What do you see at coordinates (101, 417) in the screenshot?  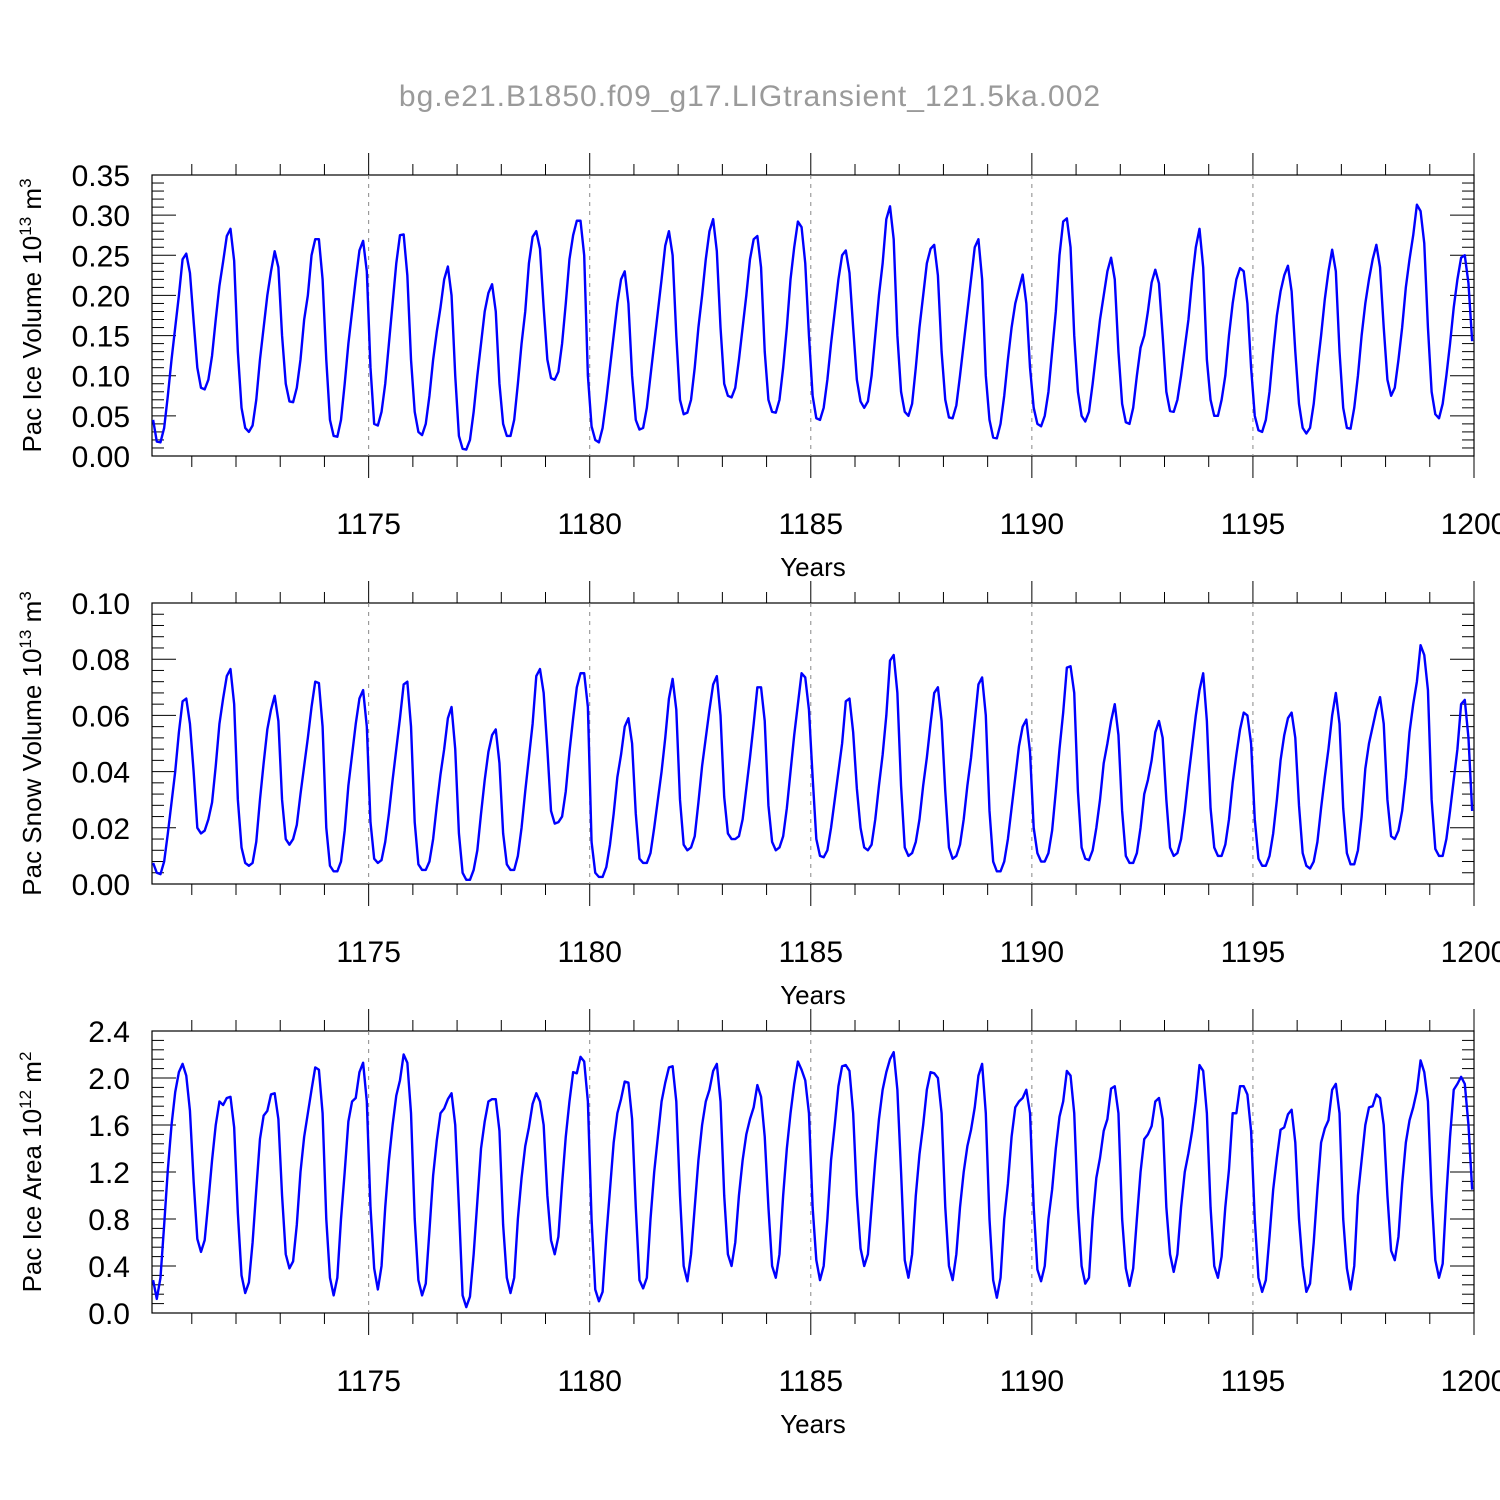 I see `y-tick-label: 0.05` at bounding box center [101, 417].